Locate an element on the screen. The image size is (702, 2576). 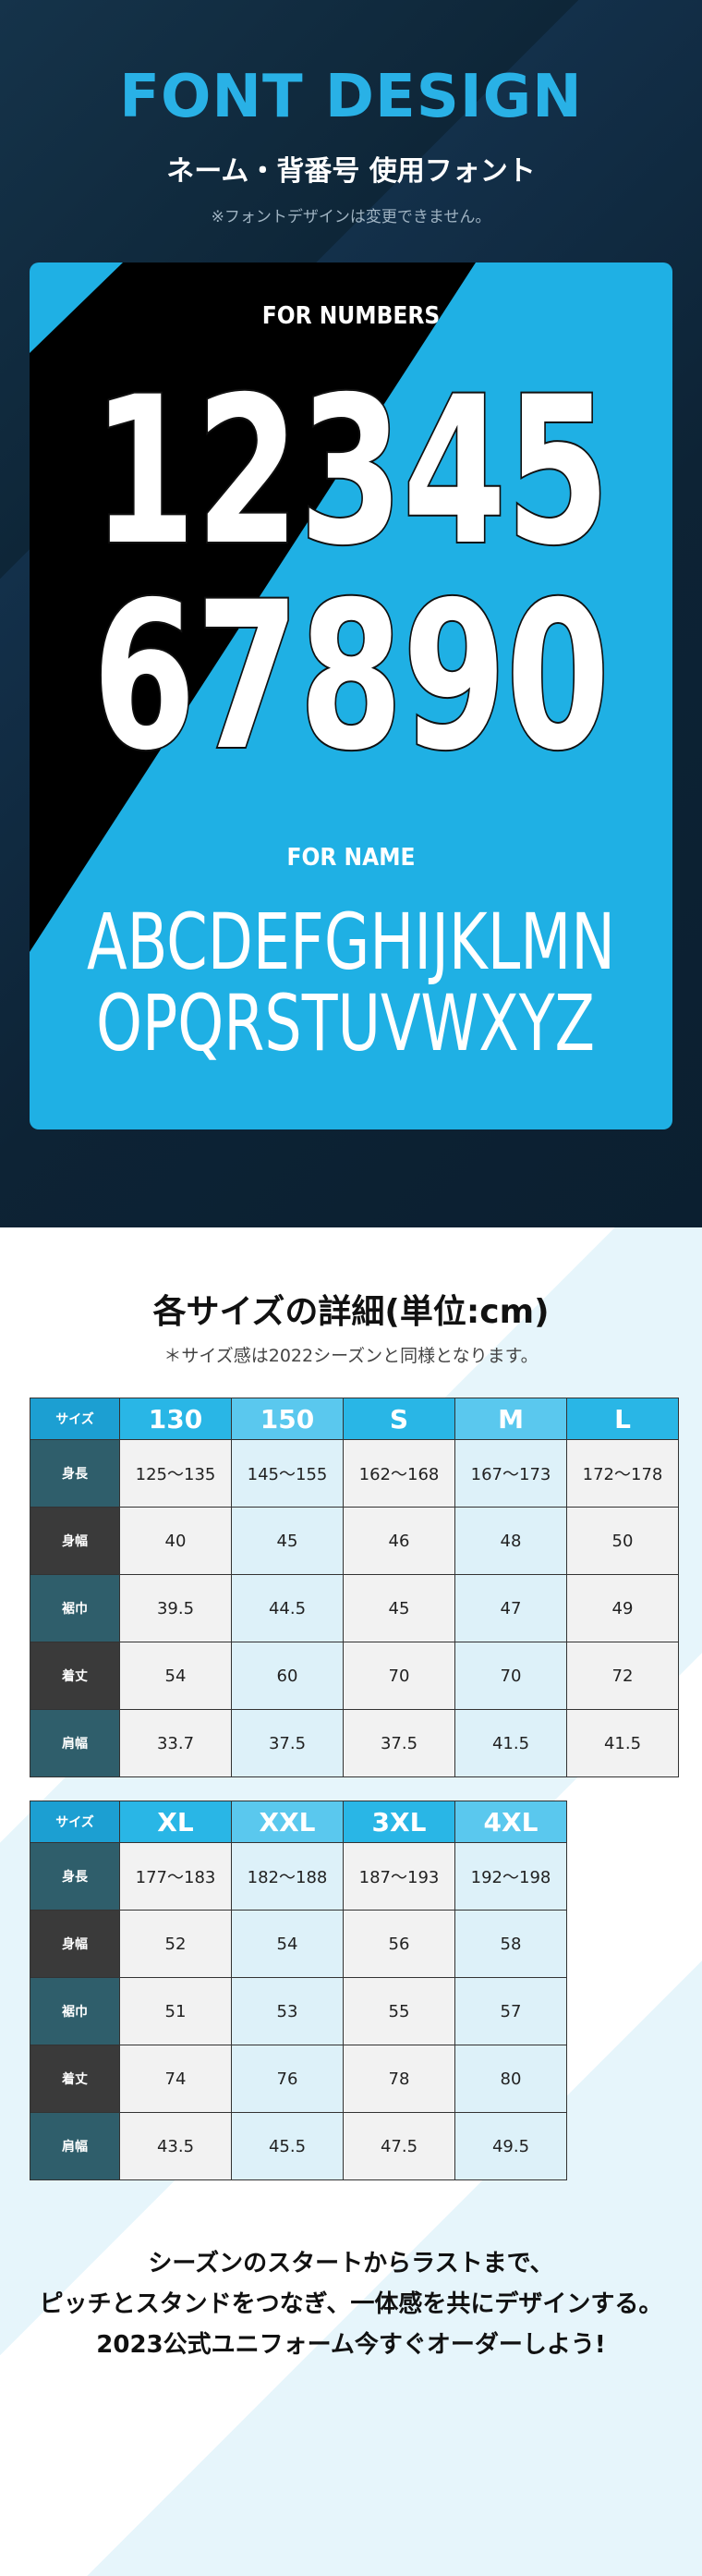
cell: 44.5 is located at coordinates (287, 1608).